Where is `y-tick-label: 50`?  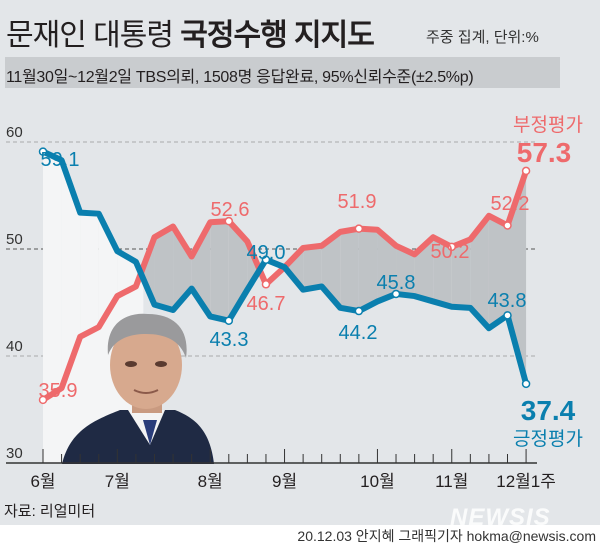
y-tick-label: 50 is located at coordinates (14, 239).